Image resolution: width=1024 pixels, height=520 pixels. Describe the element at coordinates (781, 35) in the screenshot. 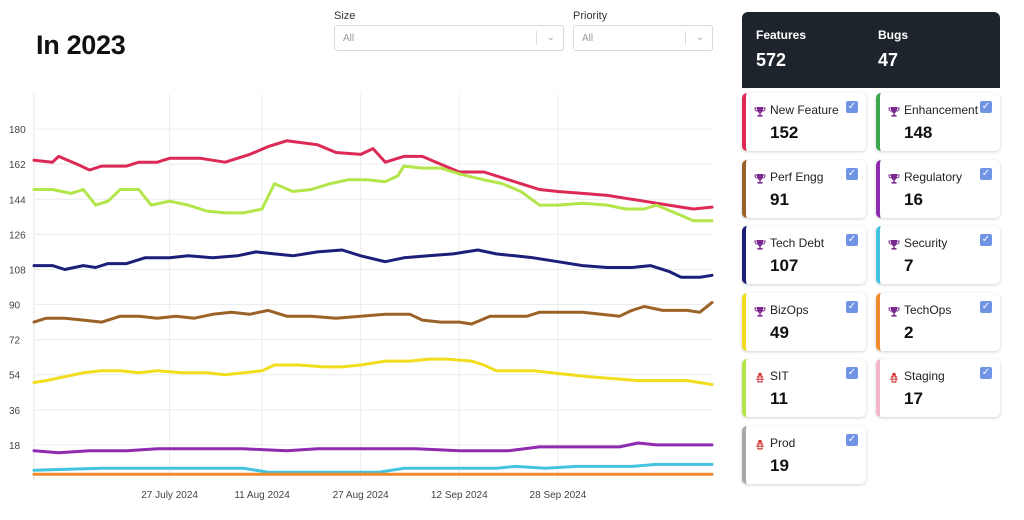

I see `features-label: Features` at that location.